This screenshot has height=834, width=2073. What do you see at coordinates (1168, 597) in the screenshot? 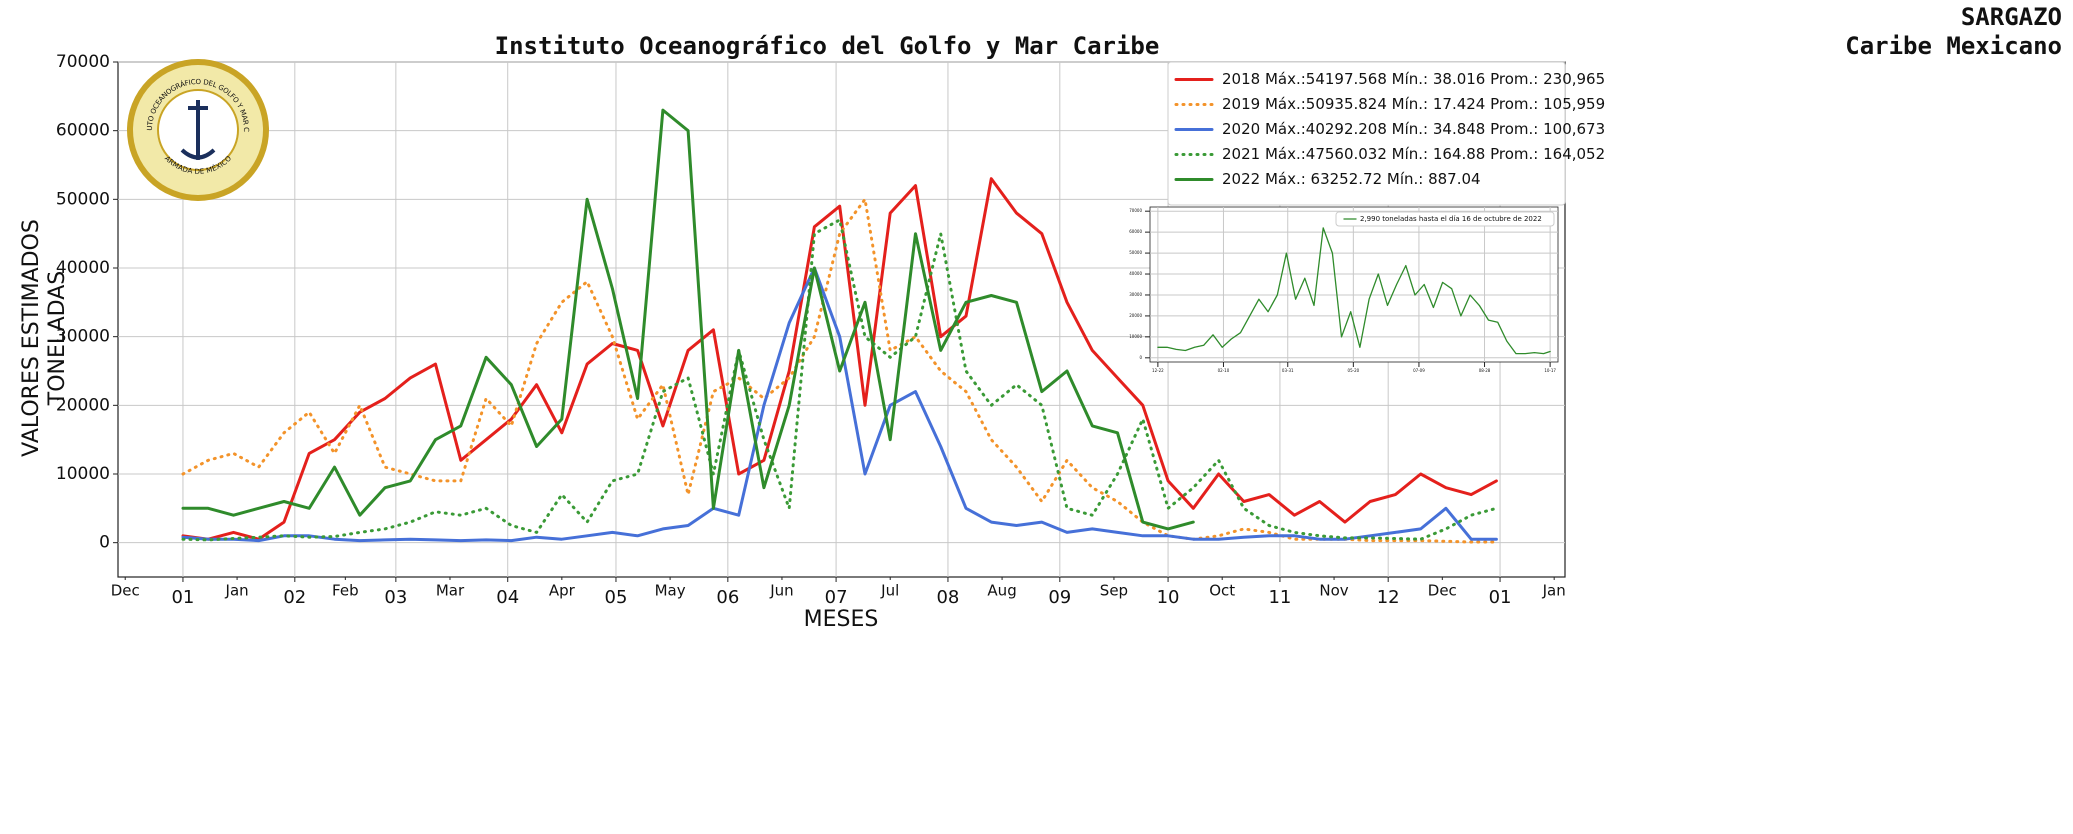
I see `x-tick-label: 10` at bounding box center [1168, 597].